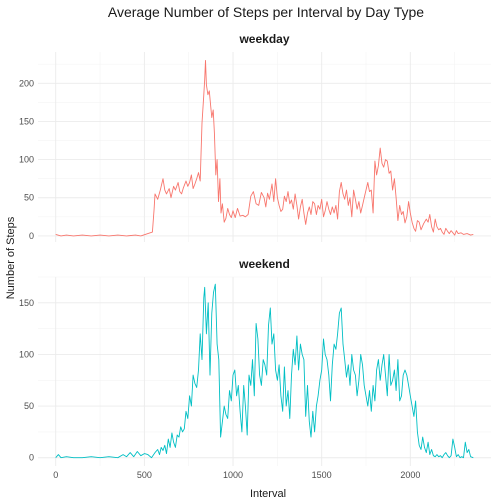 The image size is (504, 504). What do you see at coordinates (11, 257) in the screenshot?
I see `y-axis-title: Number of Steps` at bounding box center [11, 257].